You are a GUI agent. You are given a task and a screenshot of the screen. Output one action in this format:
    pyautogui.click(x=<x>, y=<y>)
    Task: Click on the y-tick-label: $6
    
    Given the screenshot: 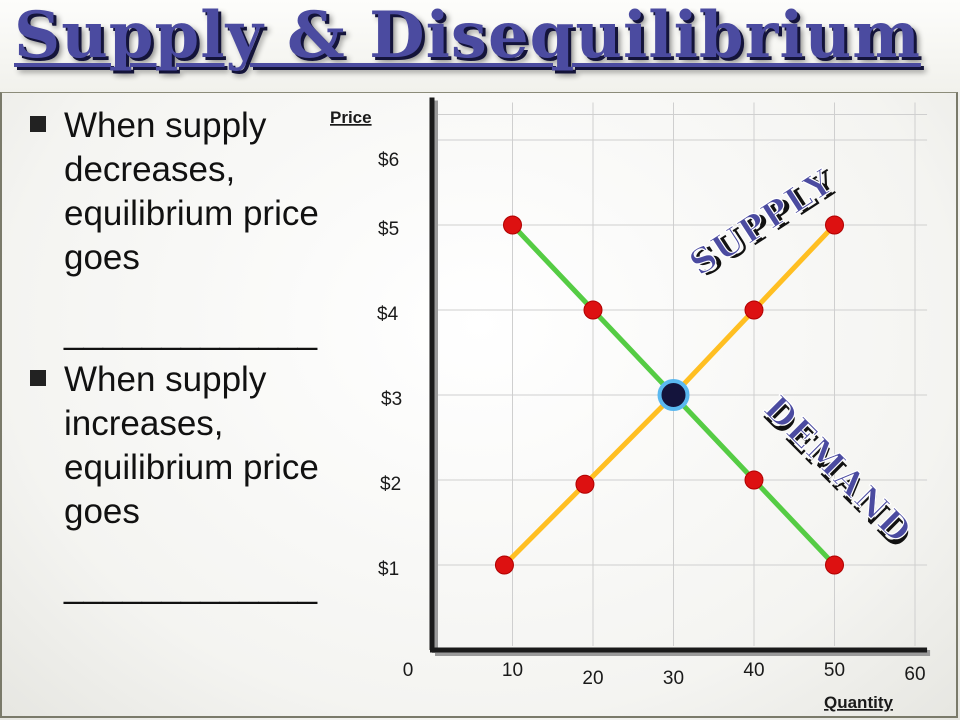 What is the action you would take?
    pyautogui.click(x=388, y=160)
    